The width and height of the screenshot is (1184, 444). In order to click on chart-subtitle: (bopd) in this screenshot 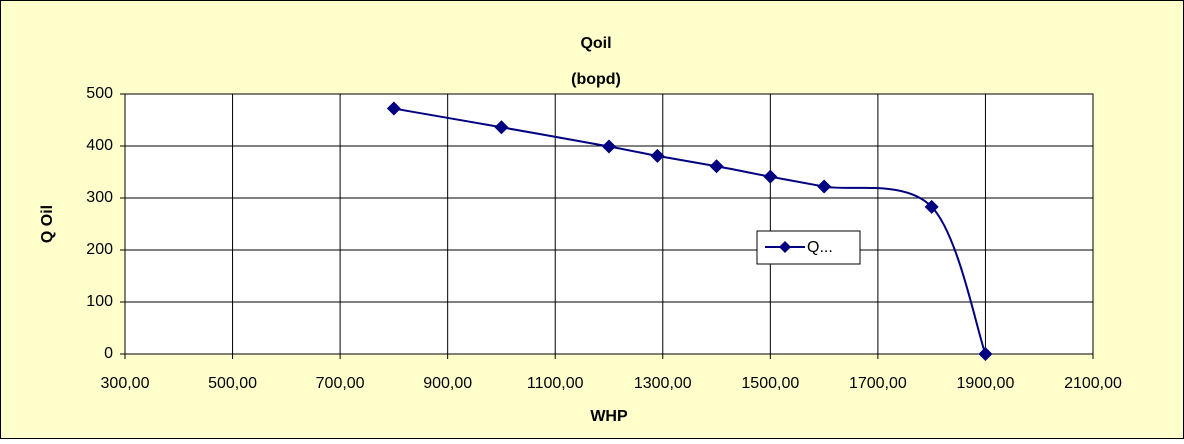, I will do `click(596, 79)`.